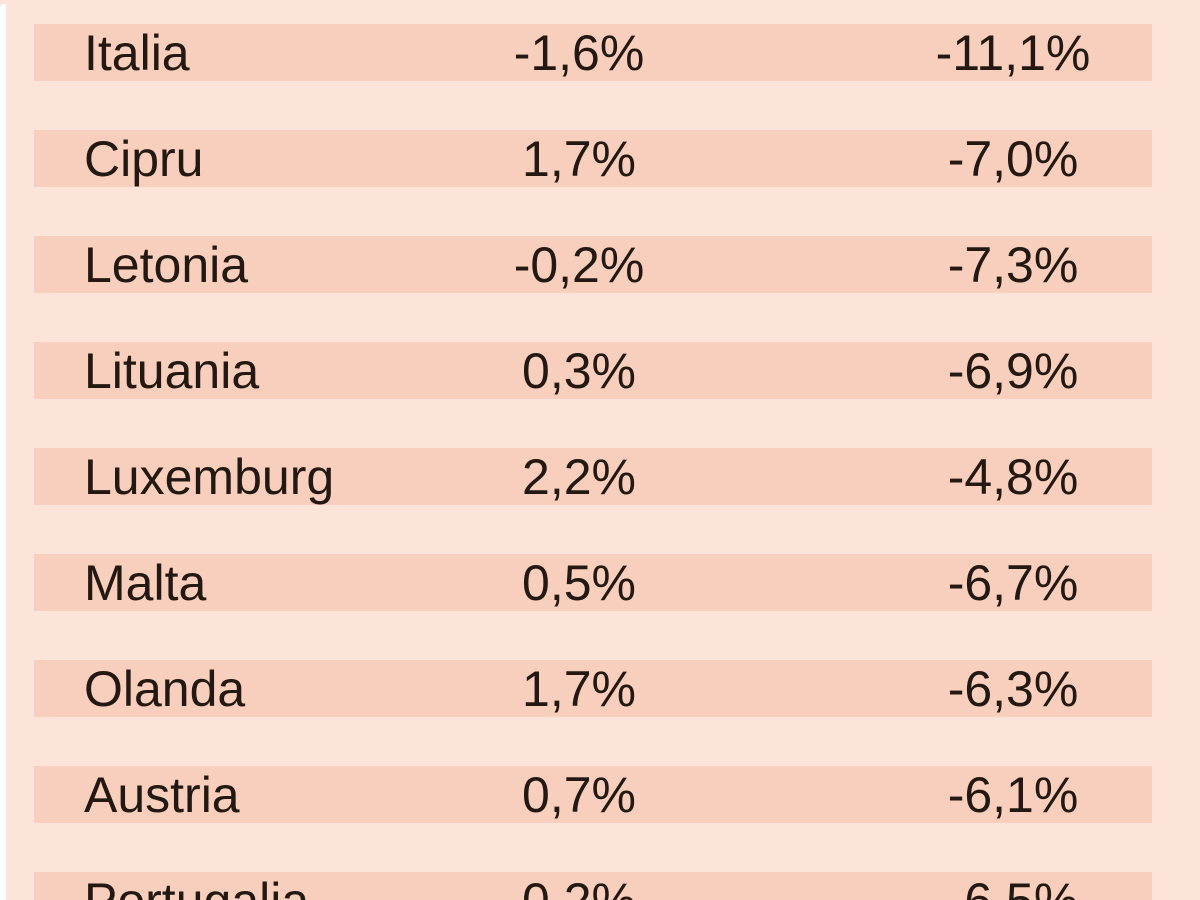  I want to click on value-2-cell: -6,9%, so click(1013, 370).